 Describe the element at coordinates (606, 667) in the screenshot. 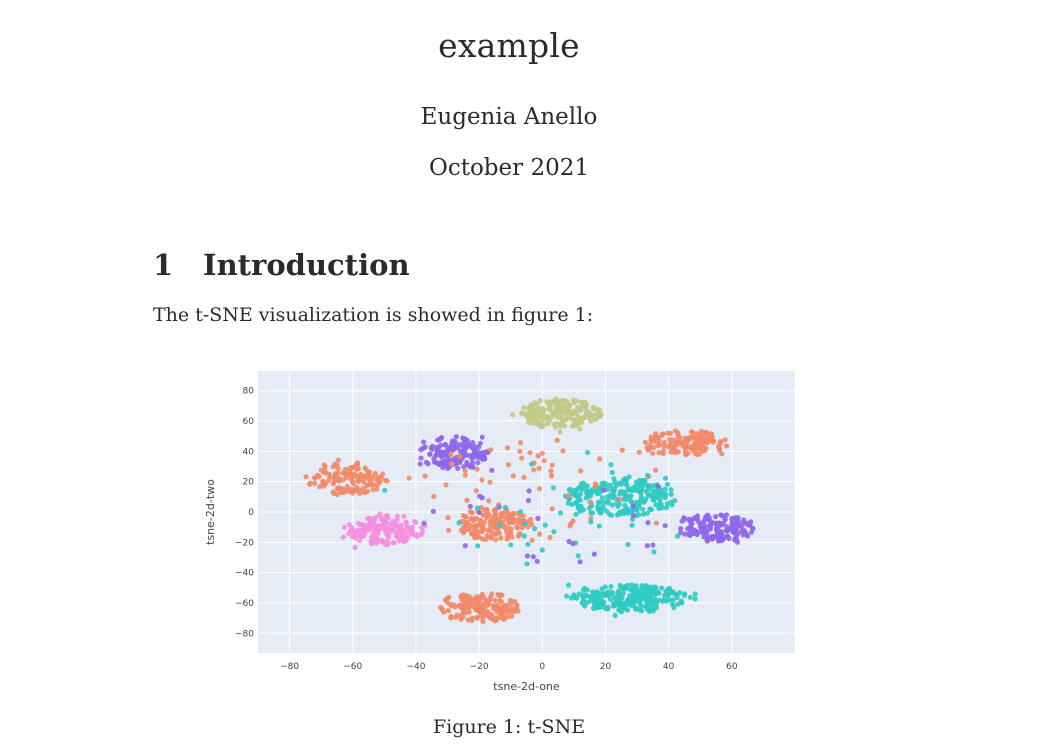

I see `x-tick-label: 20` at that location.